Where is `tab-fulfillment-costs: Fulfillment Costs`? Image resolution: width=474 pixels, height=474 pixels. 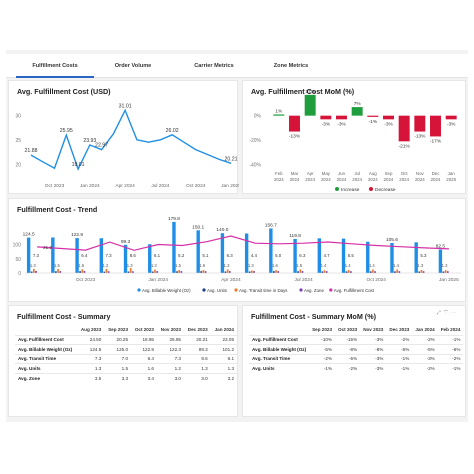
tab-fulfillment-costs: Fulfillment Costs is located at coordinates (55, 66).